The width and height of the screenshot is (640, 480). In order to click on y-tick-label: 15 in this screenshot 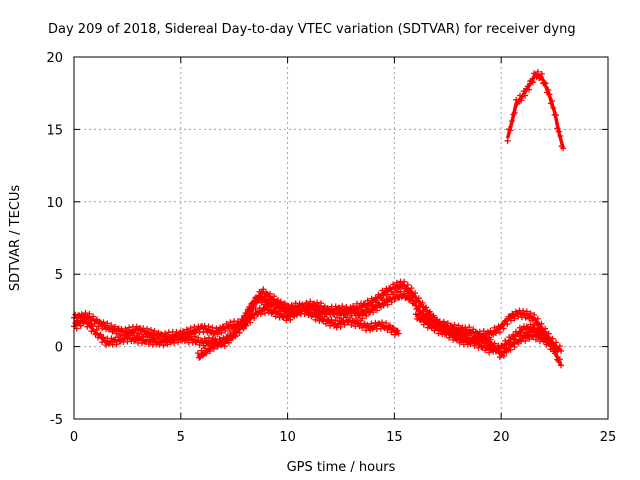, I will do `click(54, 130)`.